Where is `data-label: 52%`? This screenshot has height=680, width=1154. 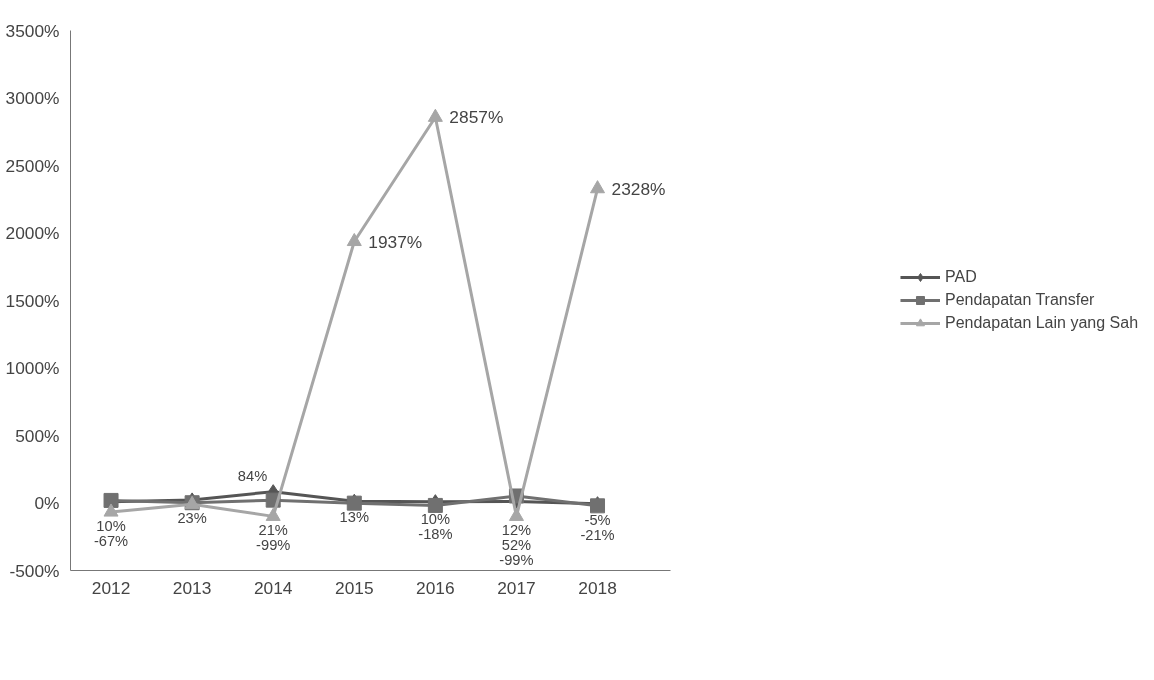 data-label: 52% is located at coordinates (516, 545).